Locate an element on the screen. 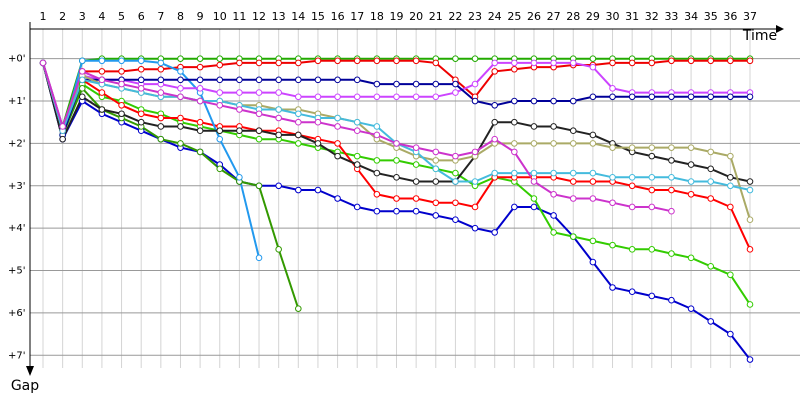 Image resolution: width=800 pixels, height=400 pixels. x-tick-label: 2 is located at coordinates (62, 16).